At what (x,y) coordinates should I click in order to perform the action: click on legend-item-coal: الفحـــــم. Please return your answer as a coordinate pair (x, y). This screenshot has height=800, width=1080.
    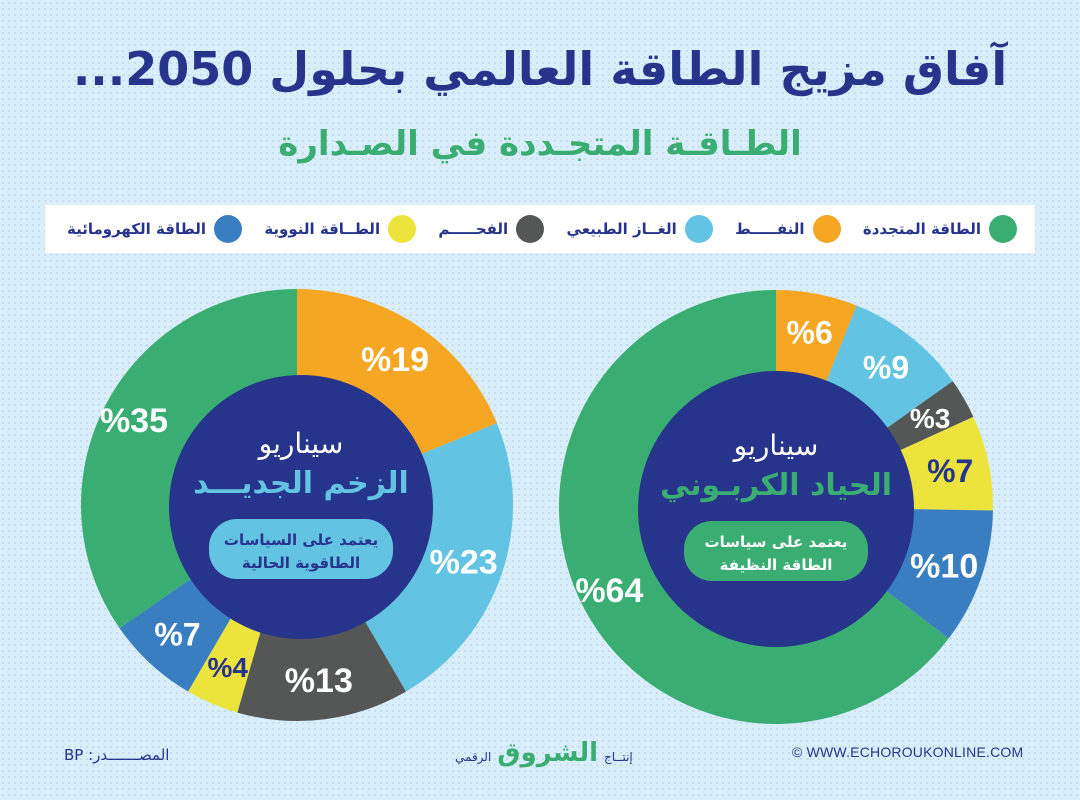
    Looking at the image, I should click on (491, 229).